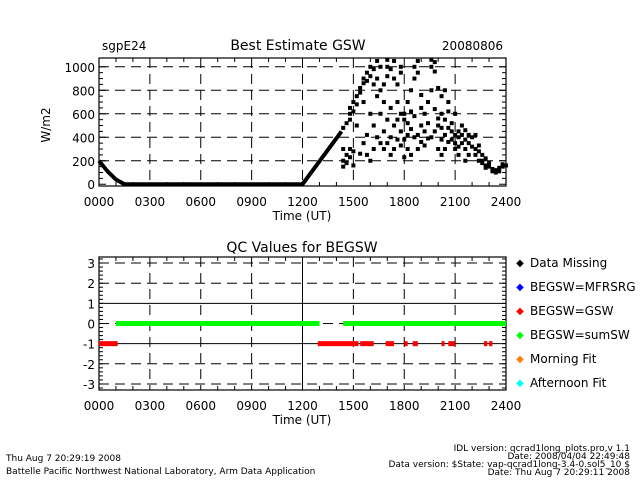  What do you see at coordinates (46, 124) in the screenshot?
I see `top-y-axis-label: W/m2` at bounding box center [46, 124].